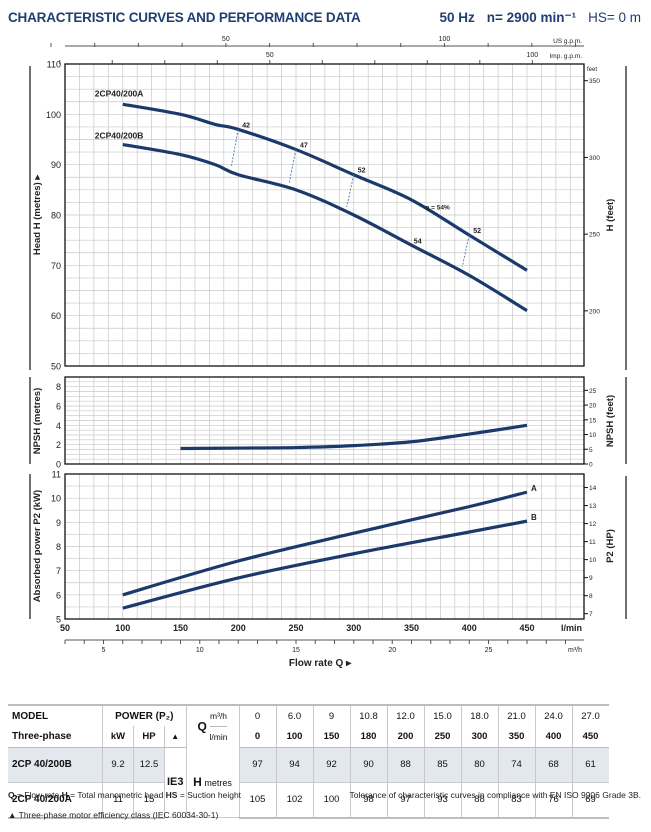 This screenshot has width=651, height=832. I want to click on legend-h: H, so click(64, 795).